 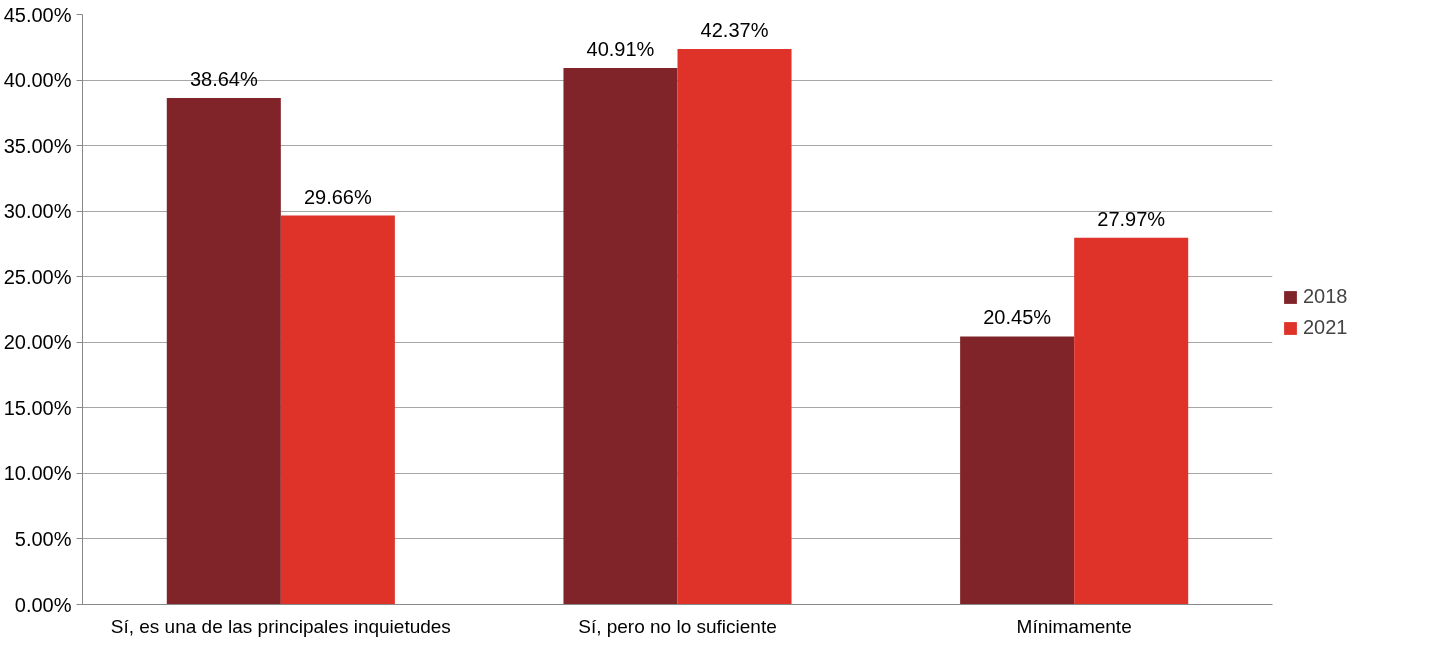 What do you see at coordinates (37, 342) in the screenshot?
I see `y-tick-label: 20.00%` at bounding box center [37, 342].